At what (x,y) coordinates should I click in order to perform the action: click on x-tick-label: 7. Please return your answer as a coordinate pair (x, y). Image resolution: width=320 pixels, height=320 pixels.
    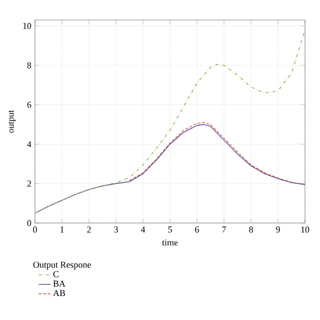
    Looking at the image, I should click on (224, 229).